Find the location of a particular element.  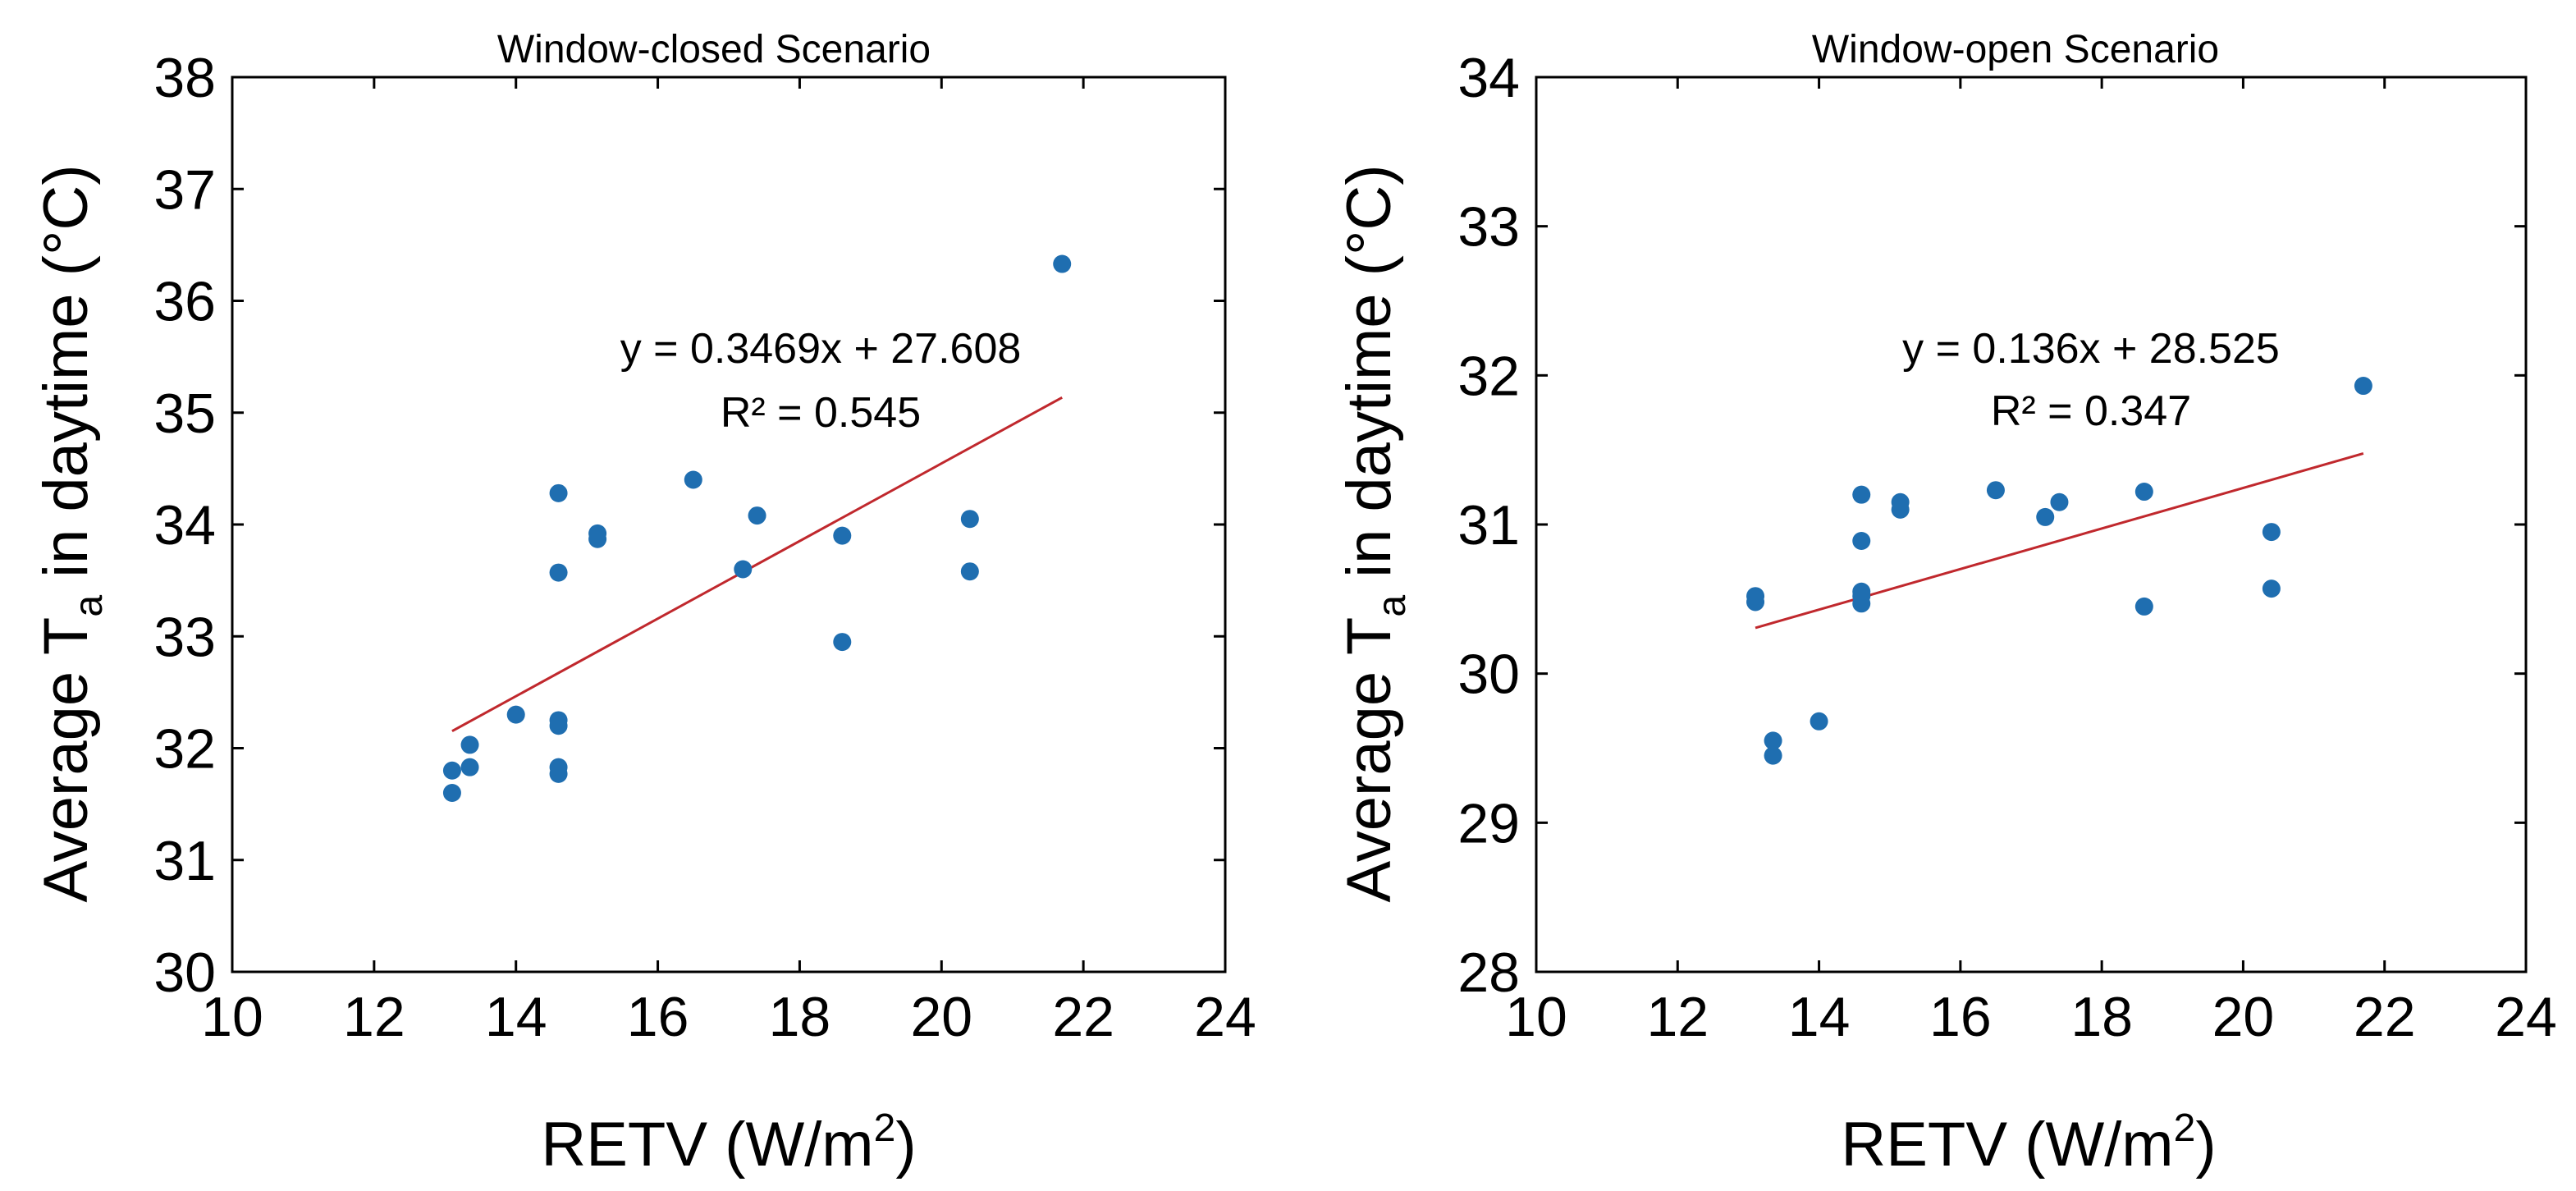

r-squared: R² = 0.347 is located at coordinates (2091, 411).